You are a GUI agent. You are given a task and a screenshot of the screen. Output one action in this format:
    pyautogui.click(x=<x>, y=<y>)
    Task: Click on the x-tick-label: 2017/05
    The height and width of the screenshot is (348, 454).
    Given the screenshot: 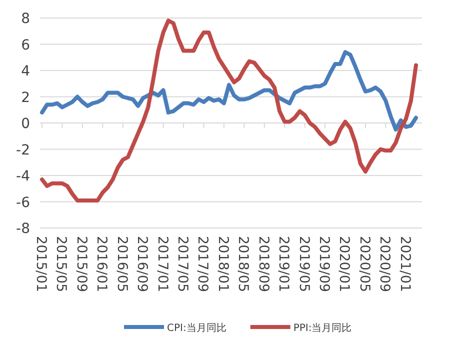 What is the action you would take?
    pyautogui.click(x=182, y=264)
    